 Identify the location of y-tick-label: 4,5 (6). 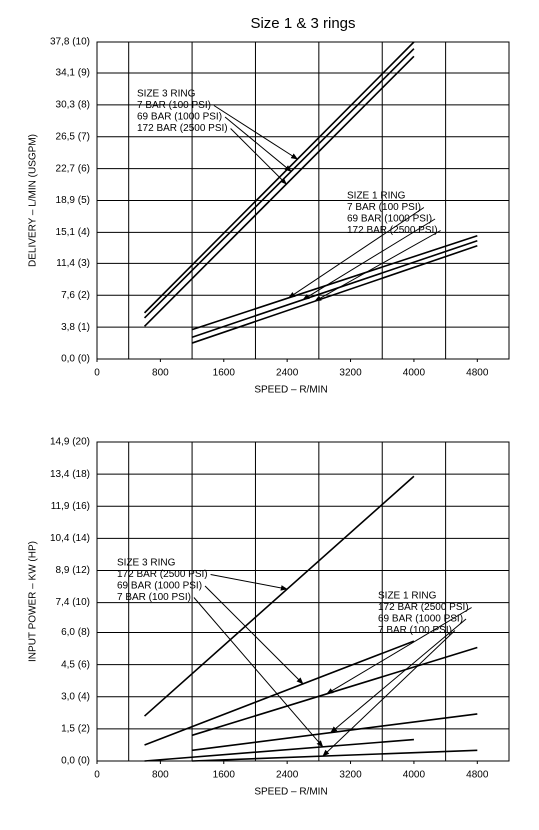
(75, 664).